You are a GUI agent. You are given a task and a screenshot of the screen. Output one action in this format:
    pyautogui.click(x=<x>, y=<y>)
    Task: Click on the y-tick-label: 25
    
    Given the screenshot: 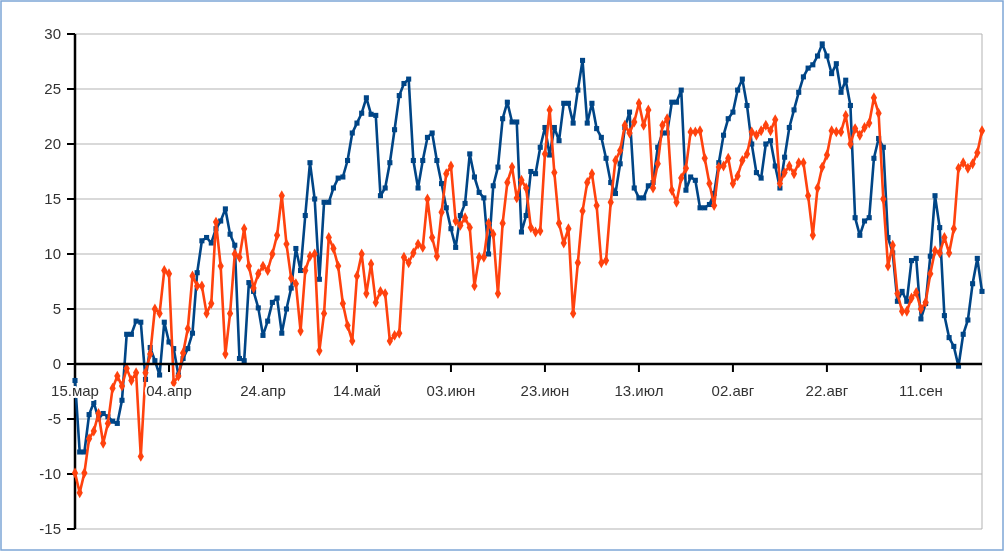 What is the action you would take?
    pyautogui.click(x=52, y=89)
    